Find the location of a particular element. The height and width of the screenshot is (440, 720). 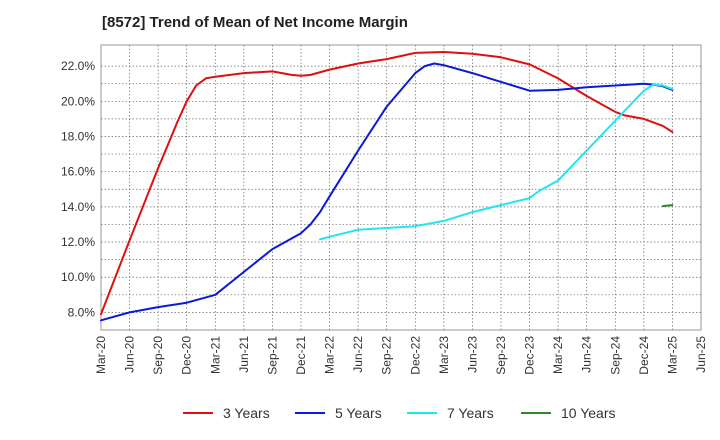

y-tick-label: 8.0% is located at coordinates (82, 312).